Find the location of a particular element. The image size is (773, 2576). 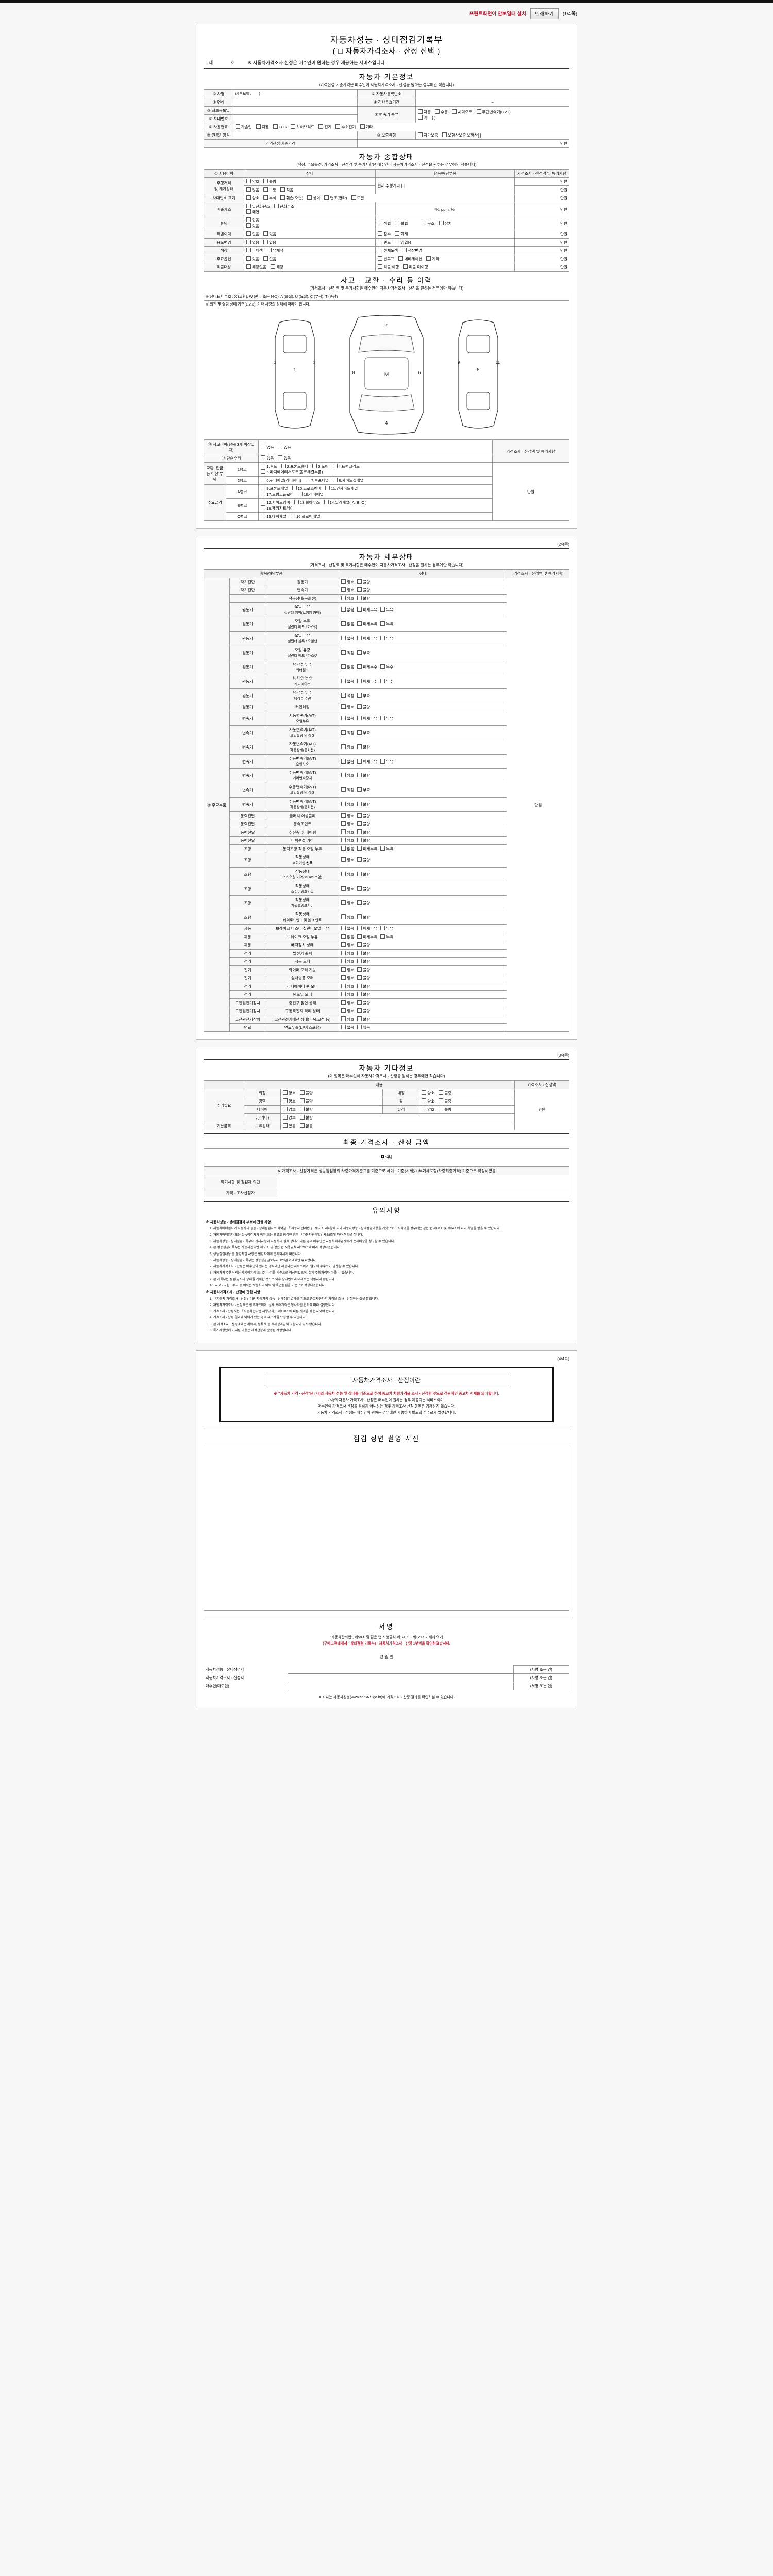

checkbox-detail-34-0: 양호 is located at coordinates (347, 978).